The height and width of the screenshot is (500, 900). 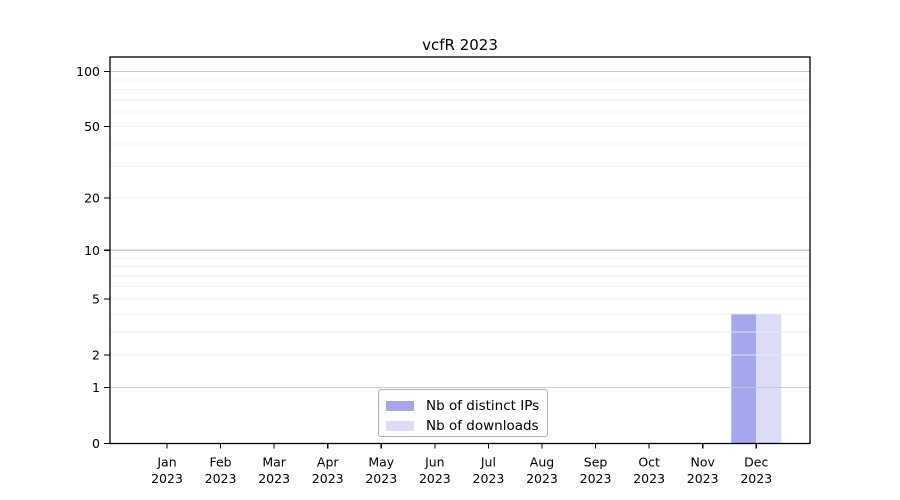 I want to click on x-tick-label-aug-2023: Aug 2023, so click(x=542, y=471).